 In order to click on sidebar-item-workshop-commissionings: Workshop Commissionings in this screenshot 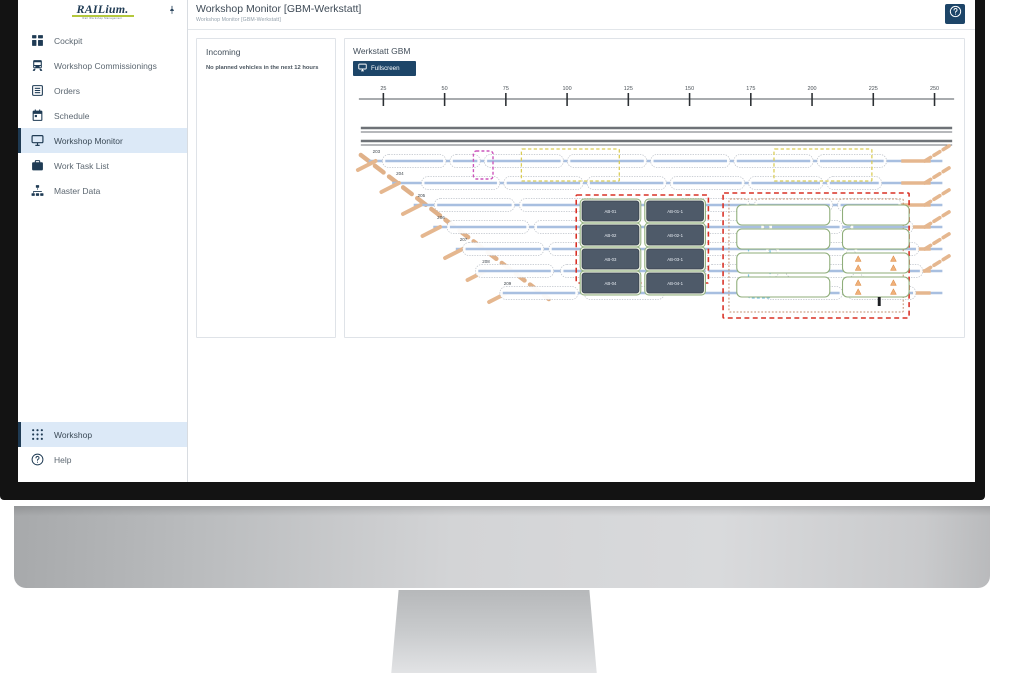, I will do `click(102, 65)`.